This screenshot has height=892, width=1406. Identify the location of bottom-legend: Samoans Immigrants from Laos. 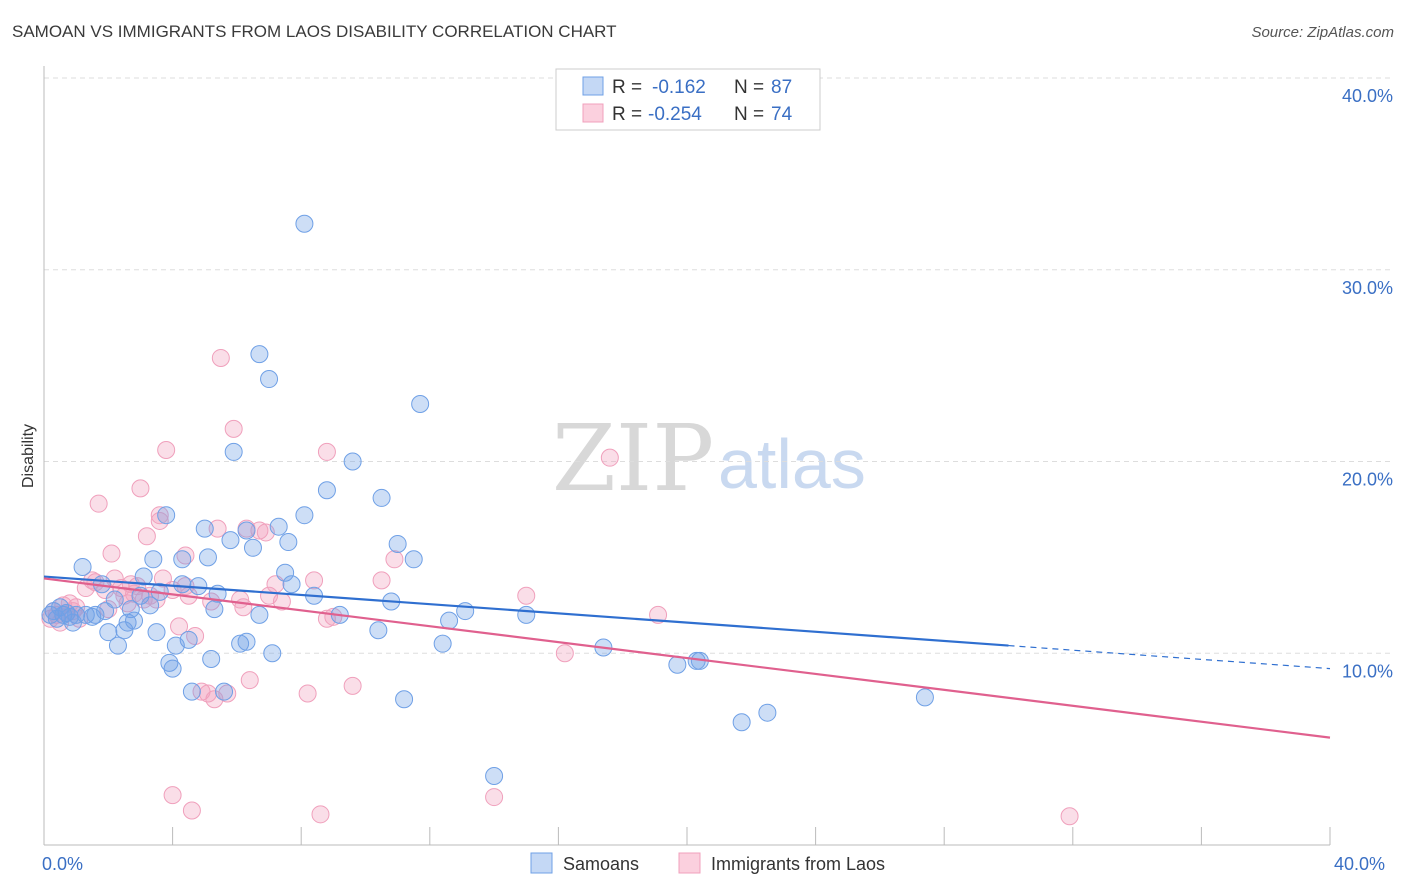
(707, 863).